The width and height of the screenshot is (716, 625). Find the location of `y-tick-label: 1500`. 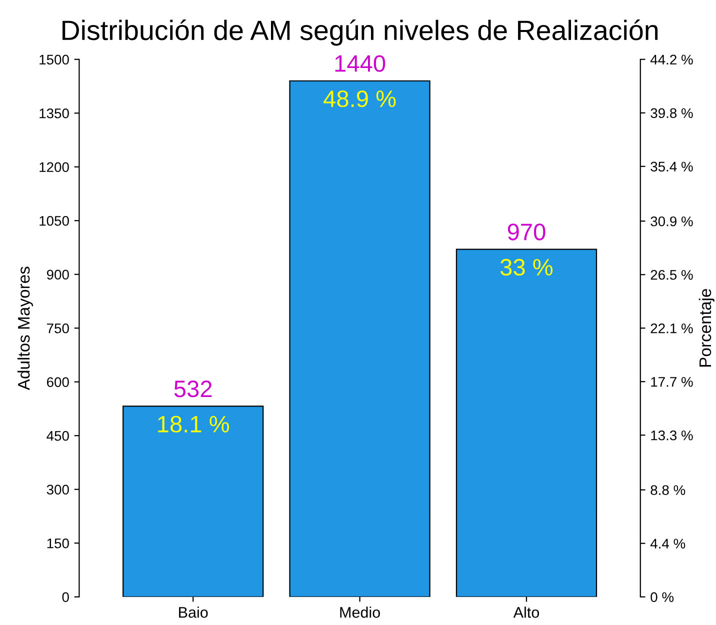

y-tick-label: 1500 is located at coordinates (54, 59).